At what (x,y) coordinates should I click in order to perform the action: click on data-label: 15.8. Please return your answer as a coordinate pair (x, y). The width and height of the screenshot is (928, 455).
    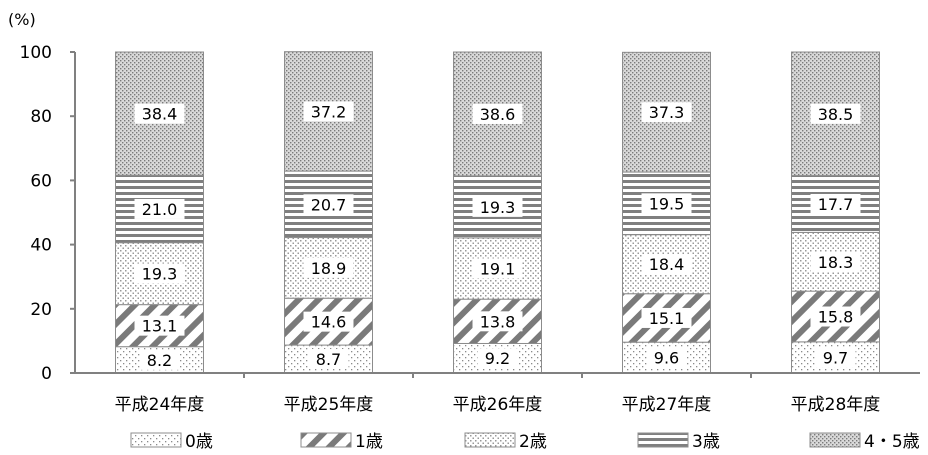
    Looking at the image, I should click on (836, 317).